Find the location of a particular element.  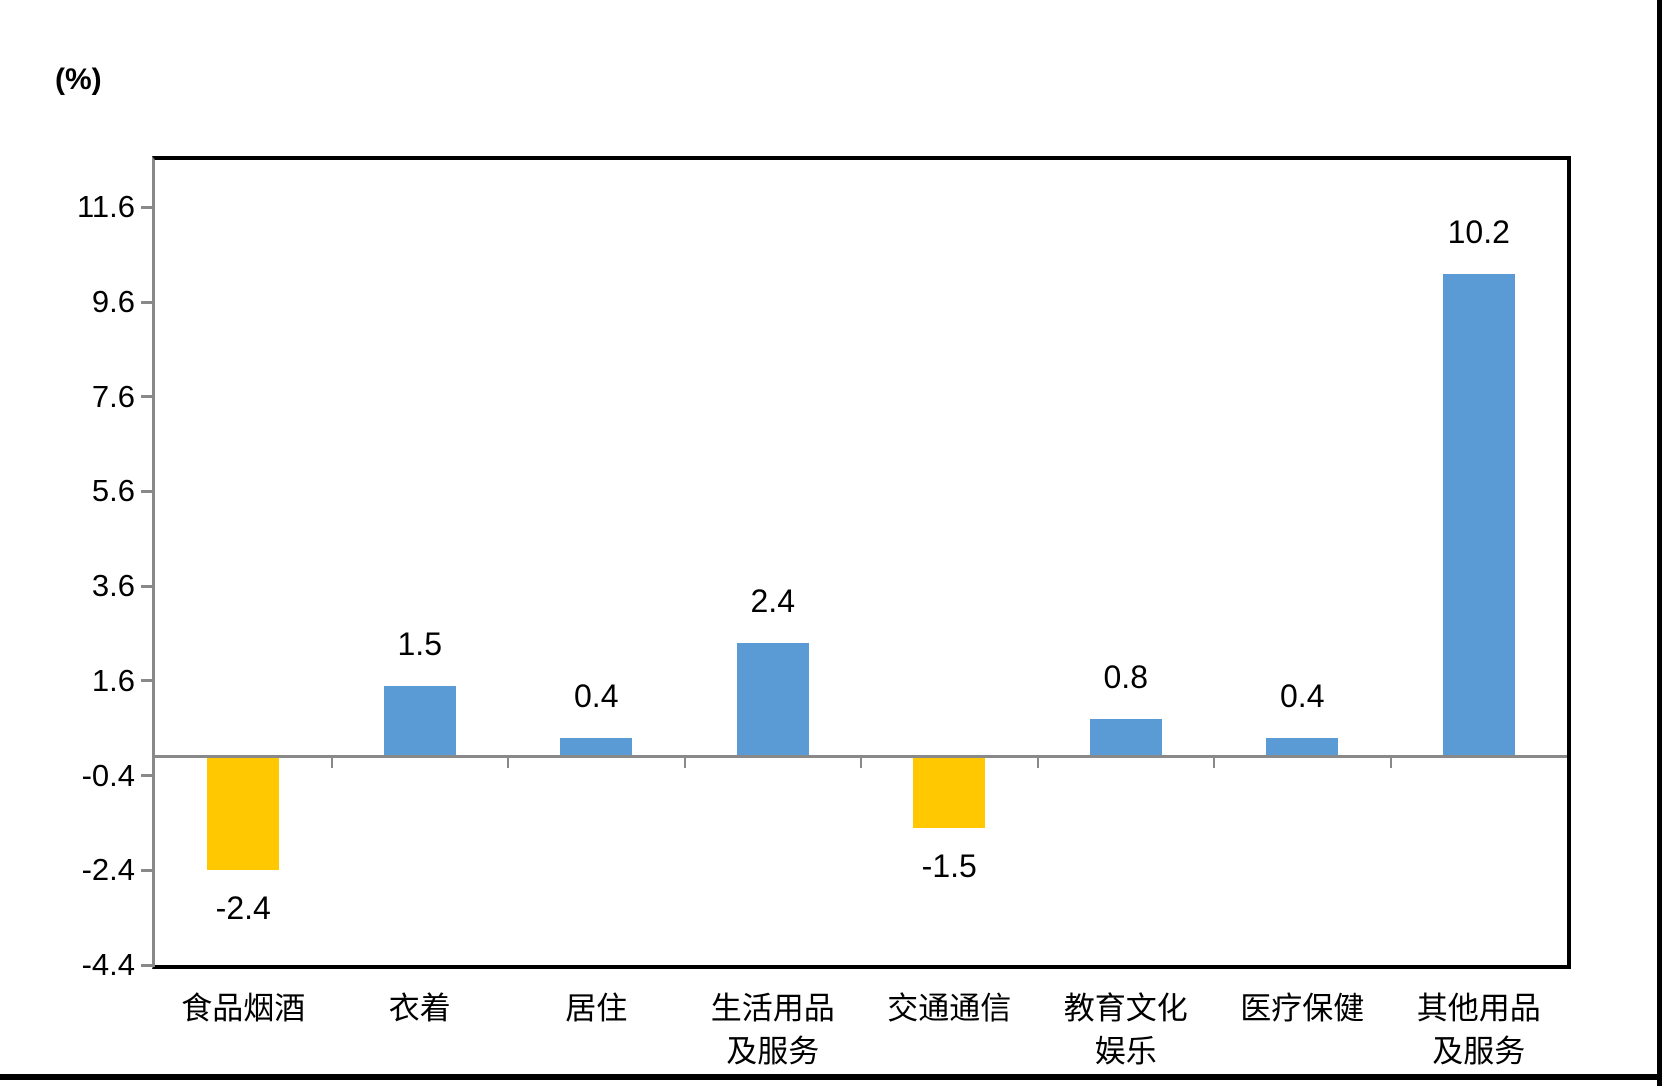

y-axis-tick-label: -2.4 is located at coordinates (108, 870).